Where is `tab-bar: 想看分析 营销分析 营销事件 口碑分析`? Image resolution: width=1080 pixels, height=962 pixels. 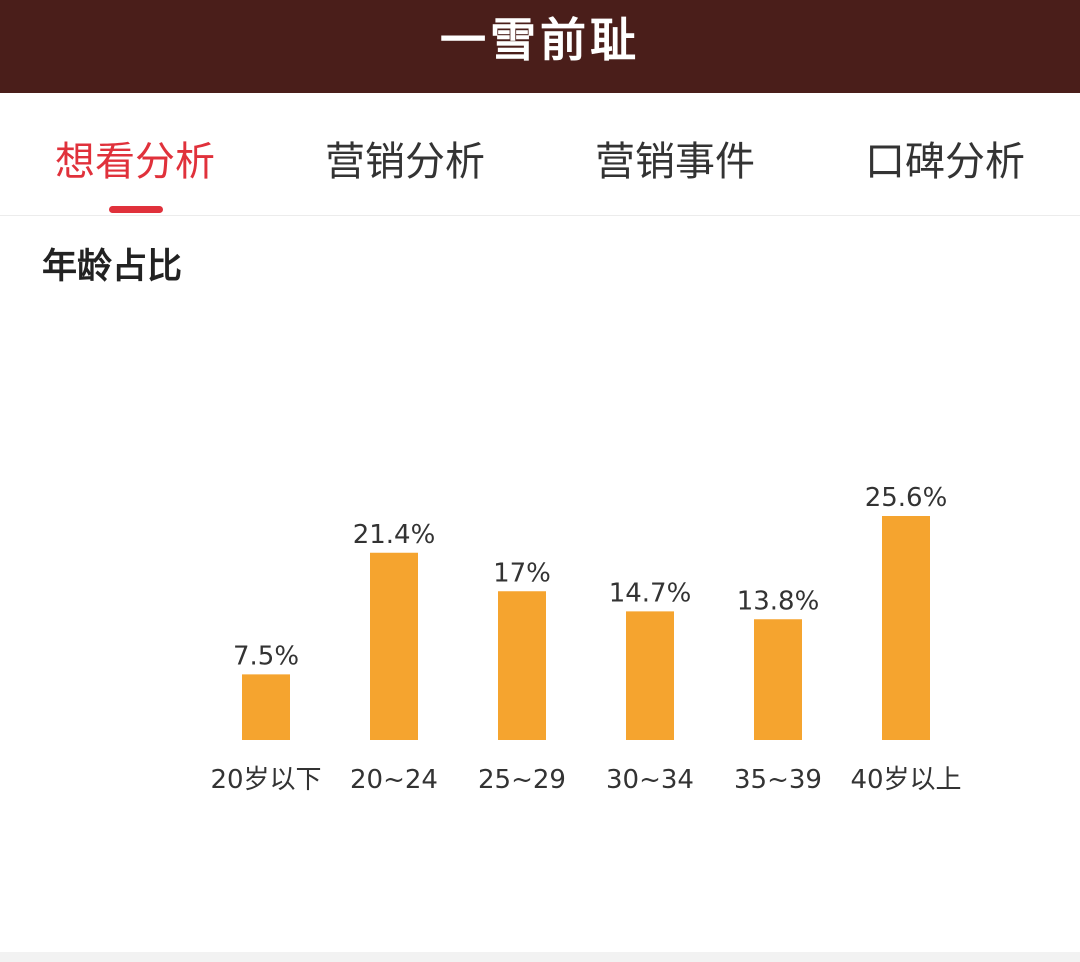
tab-bar: 想看分析 营销分析 营销事件 口碑分析 is located at coordinates (540, 154).